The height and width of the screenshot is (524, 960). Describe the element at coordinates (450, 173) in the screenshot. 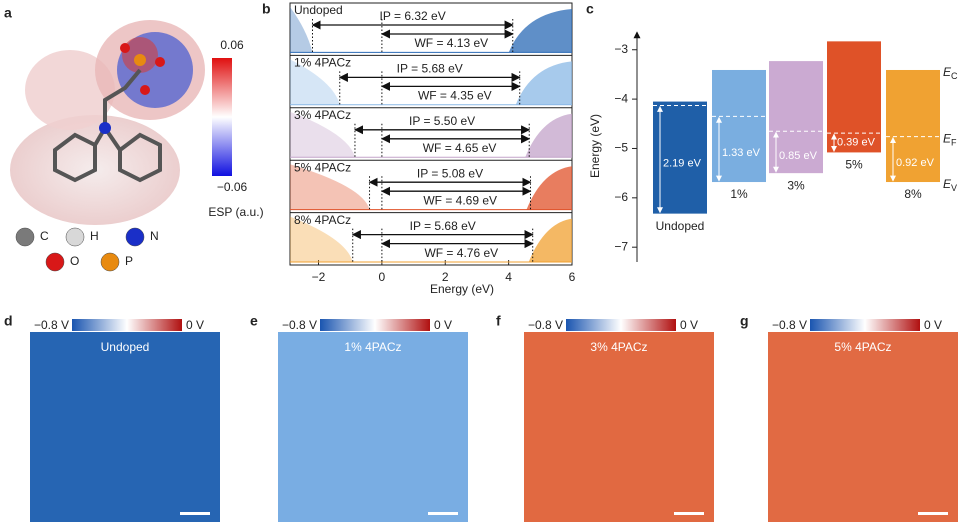

I see `ip-label: IP = 5.08 eV` at that location.